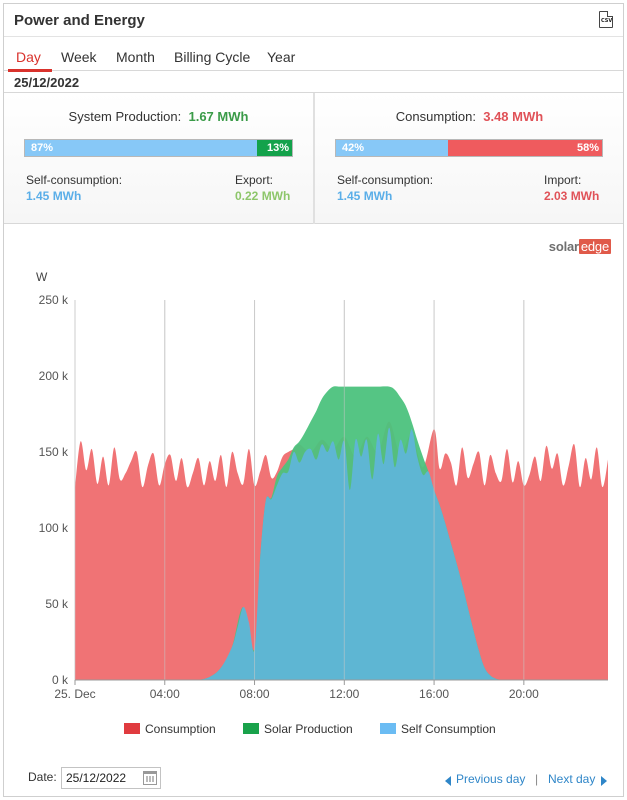  What do you see at coordinates (255, 694) in the screenshot?
I see `x-tick-label: 08:00` at bounding box center [255, 694].